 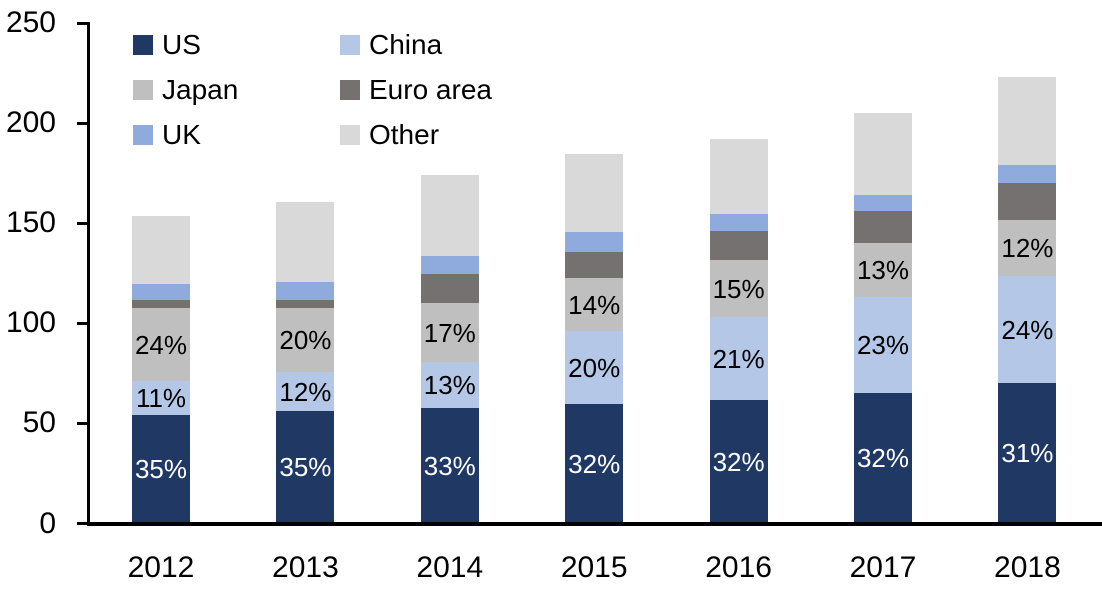 I want to click on bar-segment-japan-2018, so click(x=1027, y=248).